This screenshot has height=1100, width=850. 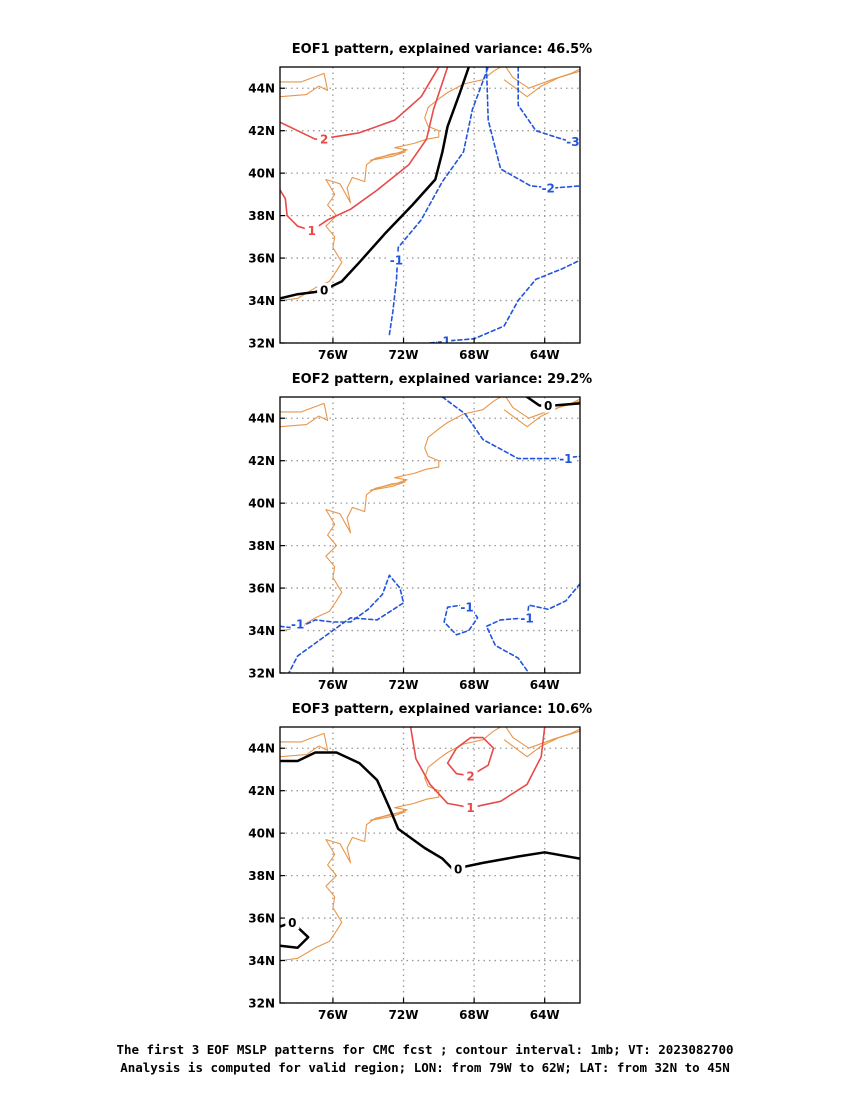 I want to click on panel-title: EOF1 pattern, explained variance: 46.5%, so click(x=442, y=49).